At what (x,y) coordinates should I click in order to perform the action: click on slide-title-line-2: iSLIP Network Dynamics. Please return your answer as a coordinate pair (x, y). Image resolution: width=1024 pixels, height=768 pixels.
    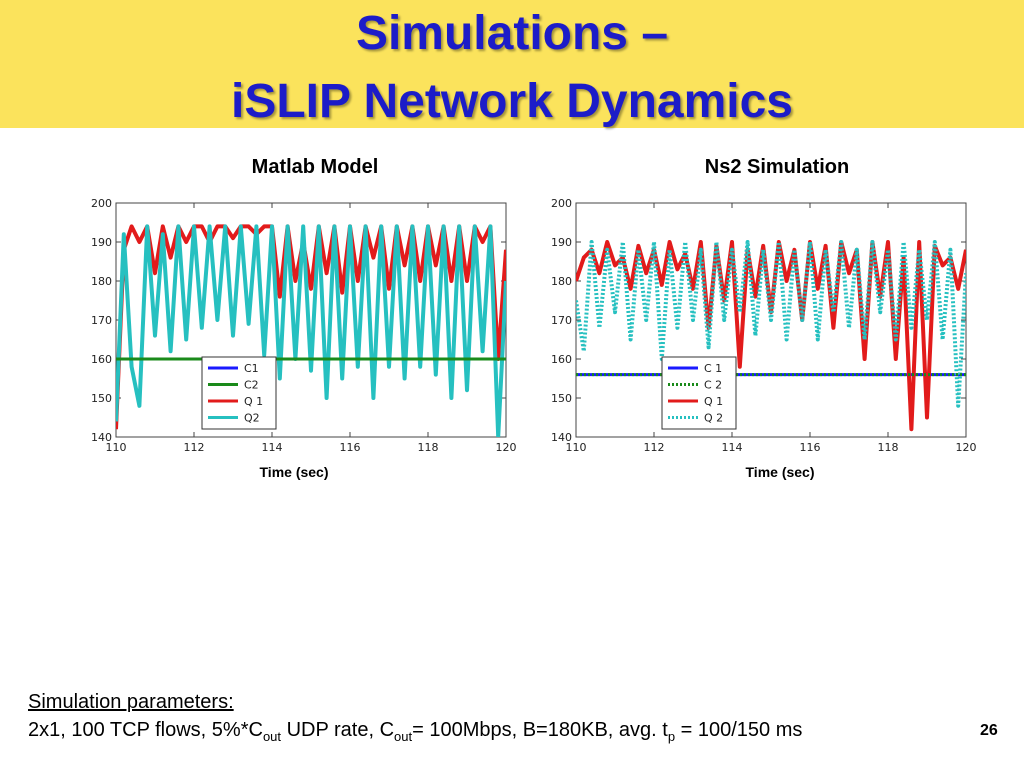
    Looking at the image, I should click on (512, 101).